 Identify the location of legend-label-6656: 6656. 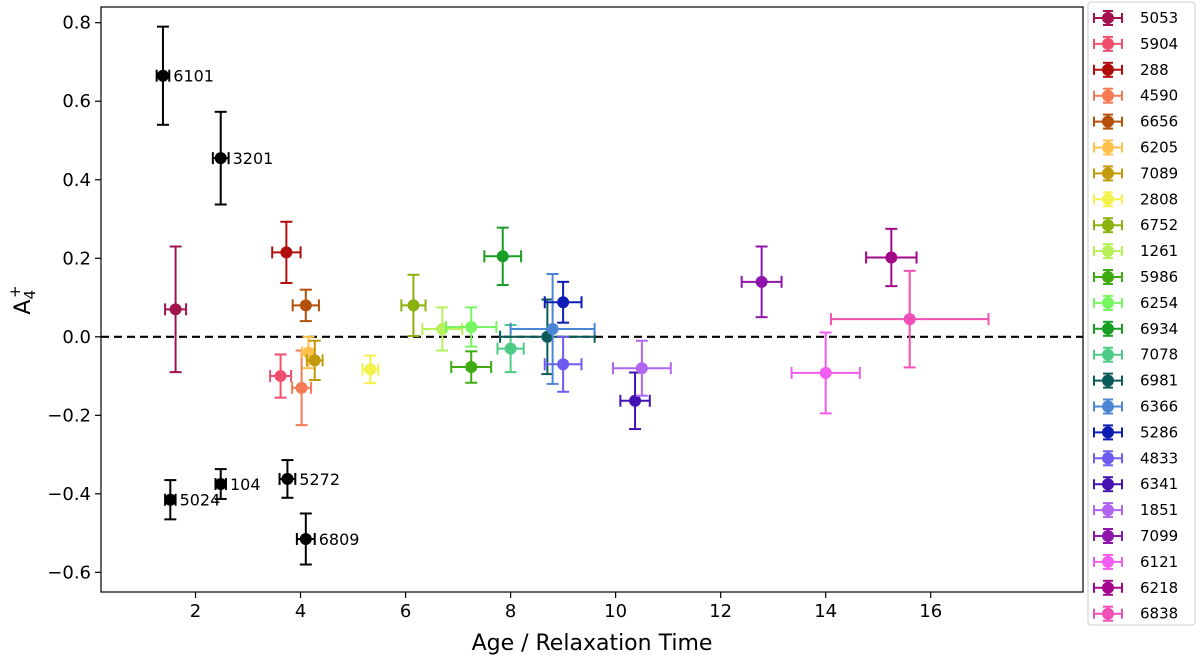
(1159, 122).